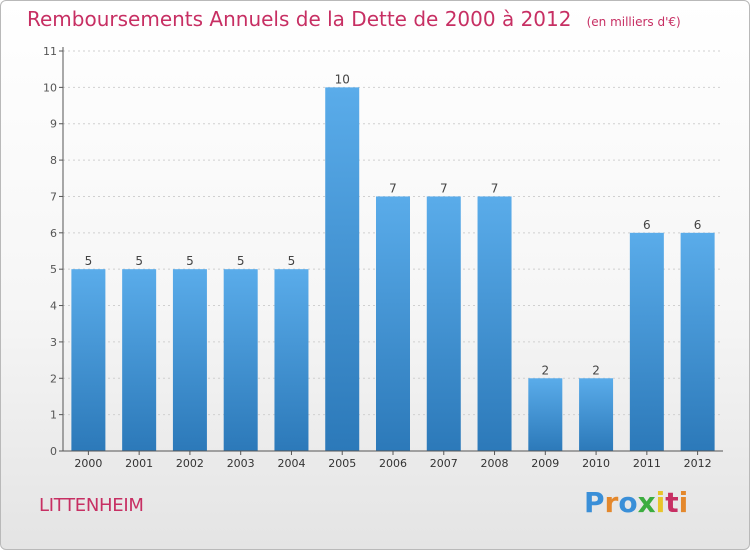 Image resolution: width=750 pixels, height=550 pixels. Describe the element at coordinates (241, 261) in the screenshot. I see `data-label-2003: 5` at that location.